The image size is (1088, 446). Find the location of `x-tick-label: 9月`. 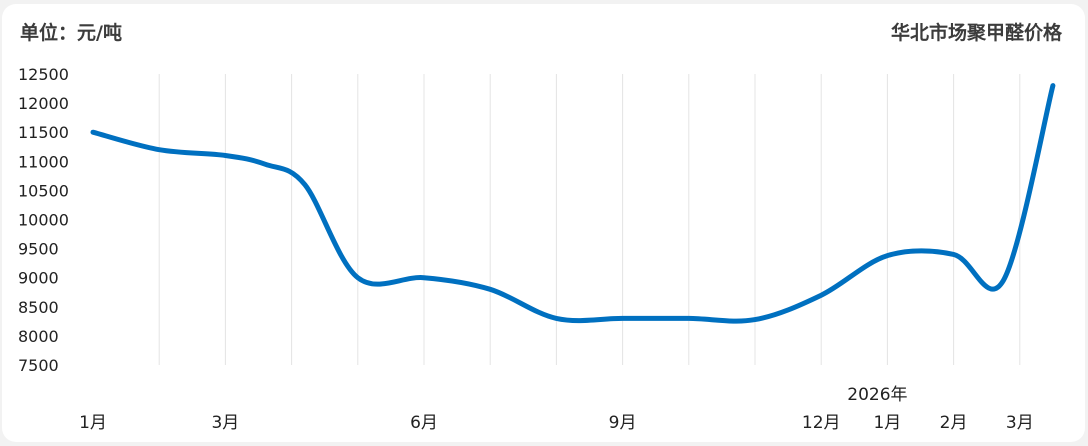

x-tick-label: 9月 is located at coordinates (623, 423).